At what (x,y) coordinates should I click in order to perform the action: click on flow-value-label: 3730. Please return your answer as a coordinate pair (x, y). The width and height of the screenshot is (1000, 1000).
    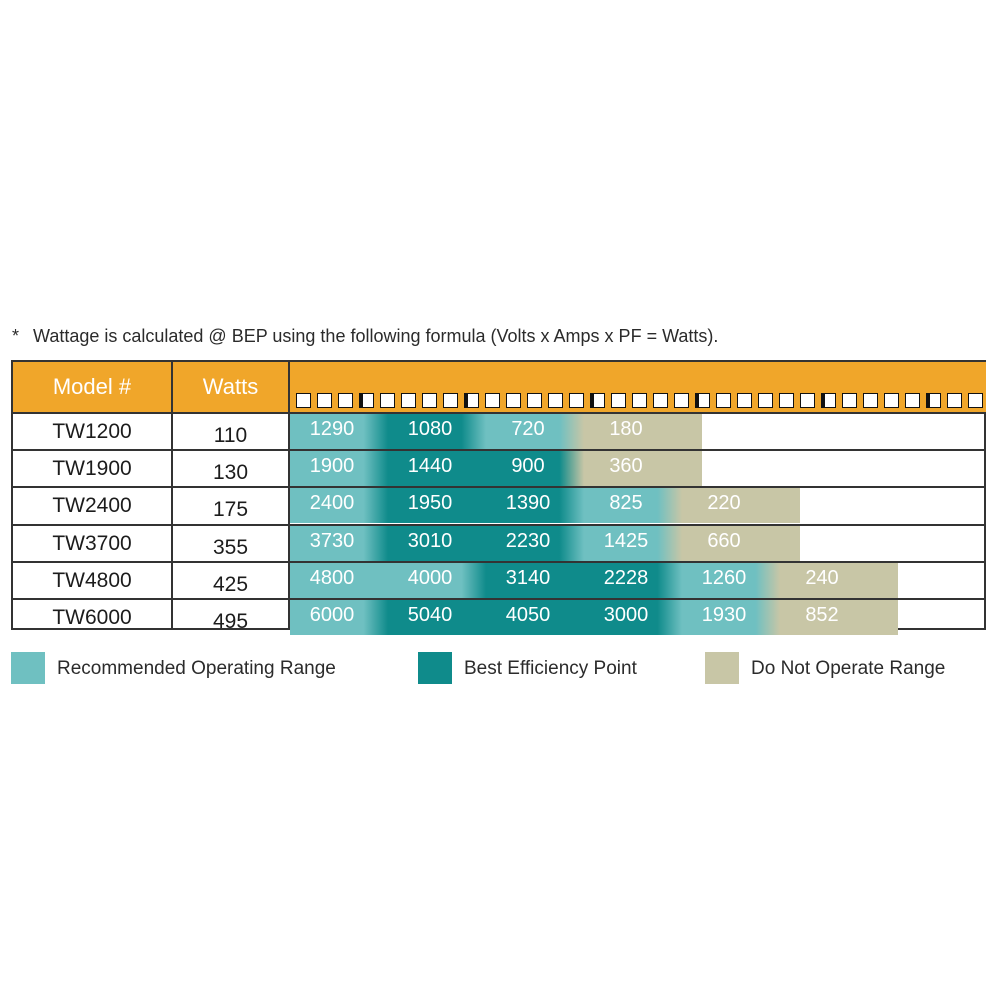
    Looking at the image, I should click on (332, 540).